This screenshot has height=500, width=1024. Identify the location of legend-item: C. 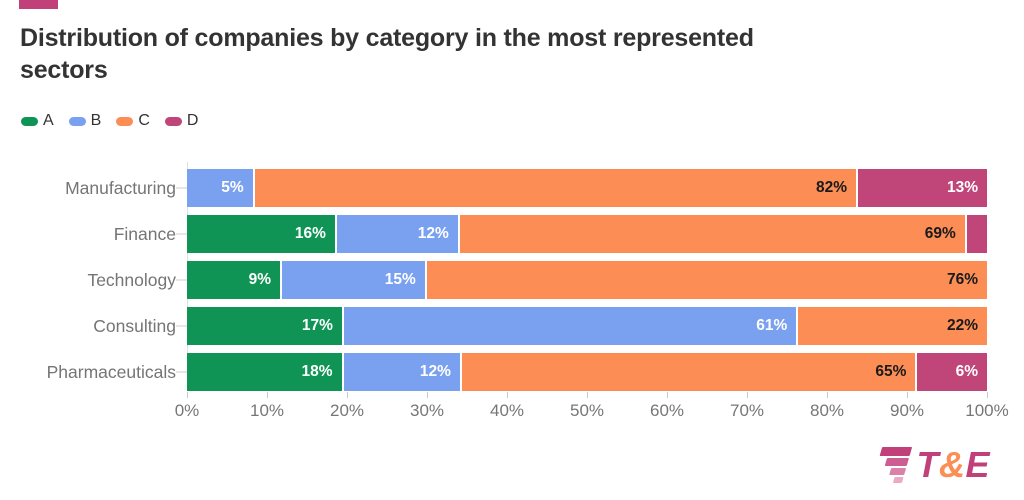
(133, 121).